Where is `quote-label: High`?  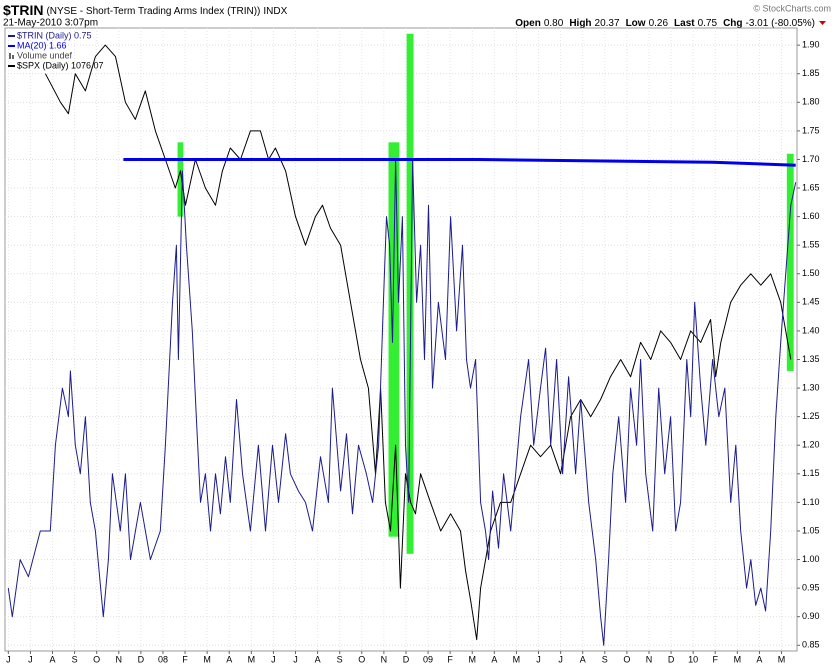
quote-label: High is located at coordinates (580, 23).